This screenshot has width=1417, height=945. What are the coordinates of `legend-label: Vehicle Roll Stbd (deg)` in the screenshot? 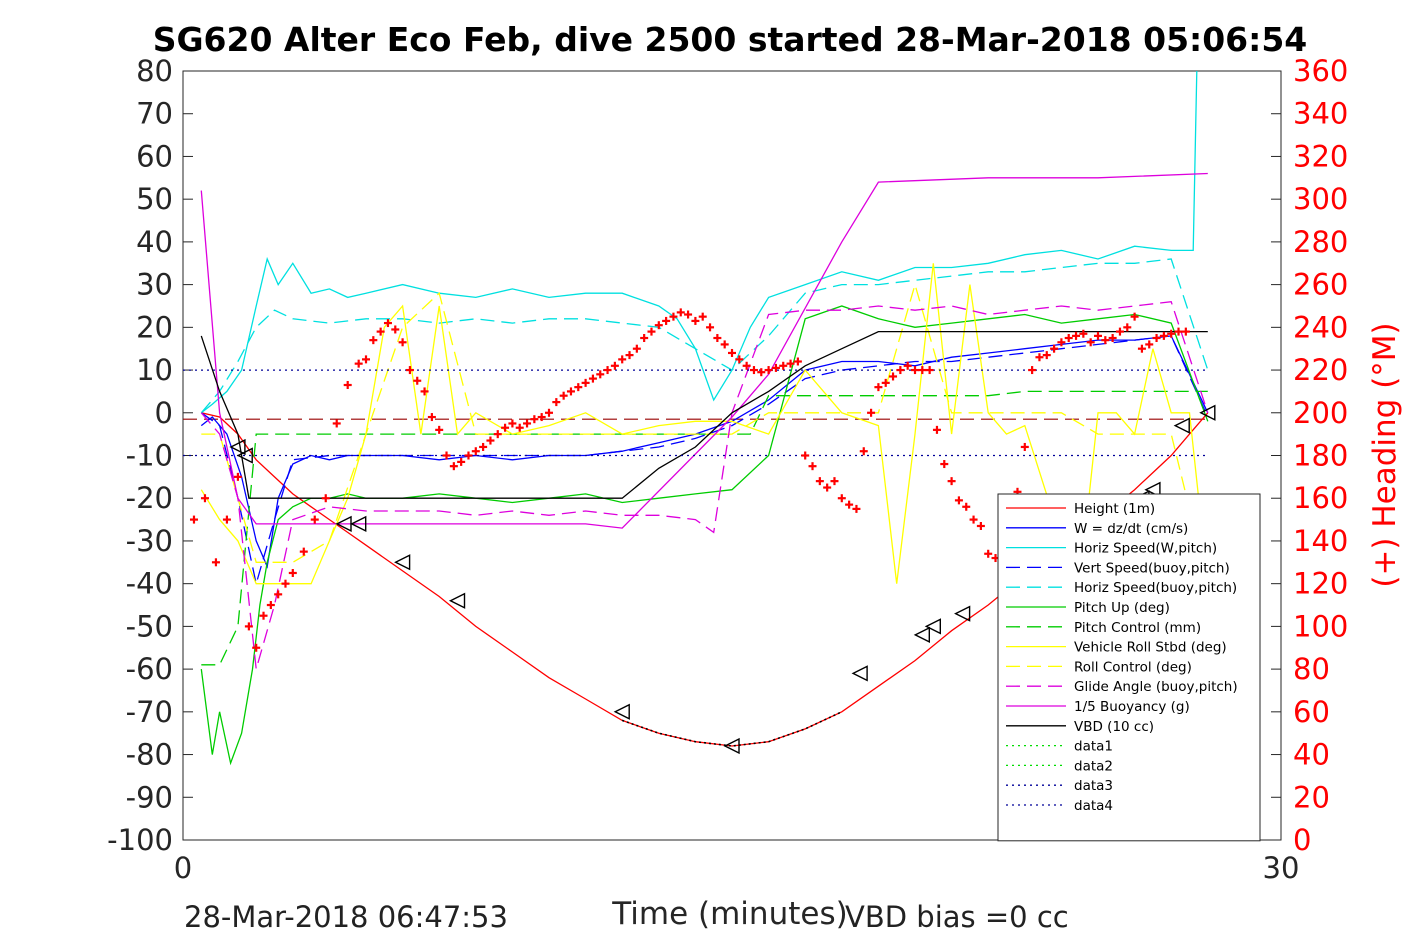 It's located at (1150, 648).